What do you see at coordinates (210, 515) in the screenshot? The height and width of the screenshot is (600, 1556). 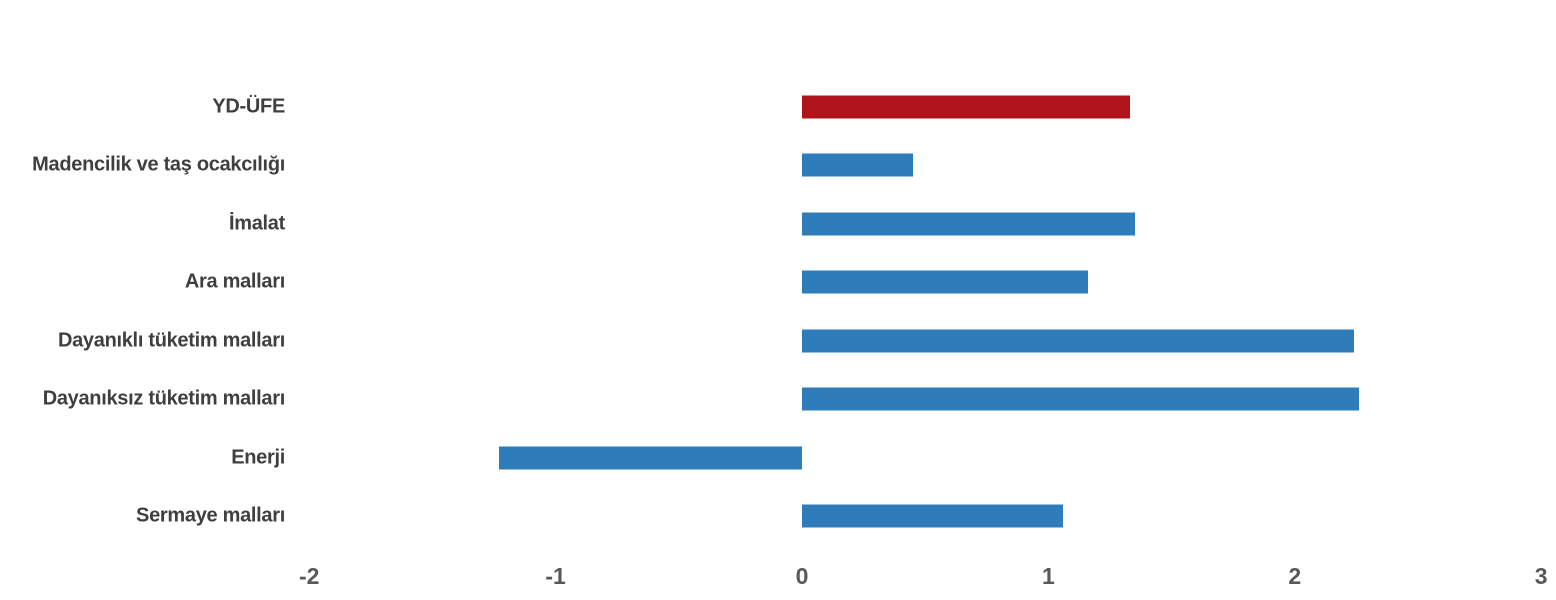 I see `category-label: Sermaye malları` at bounding box center [210, 515].